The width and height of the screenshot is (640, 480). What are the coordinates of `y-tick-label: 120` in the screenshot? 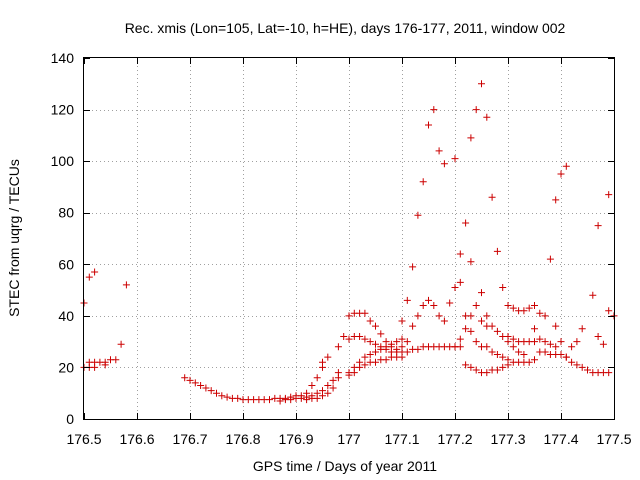 It's located at (63, 110).